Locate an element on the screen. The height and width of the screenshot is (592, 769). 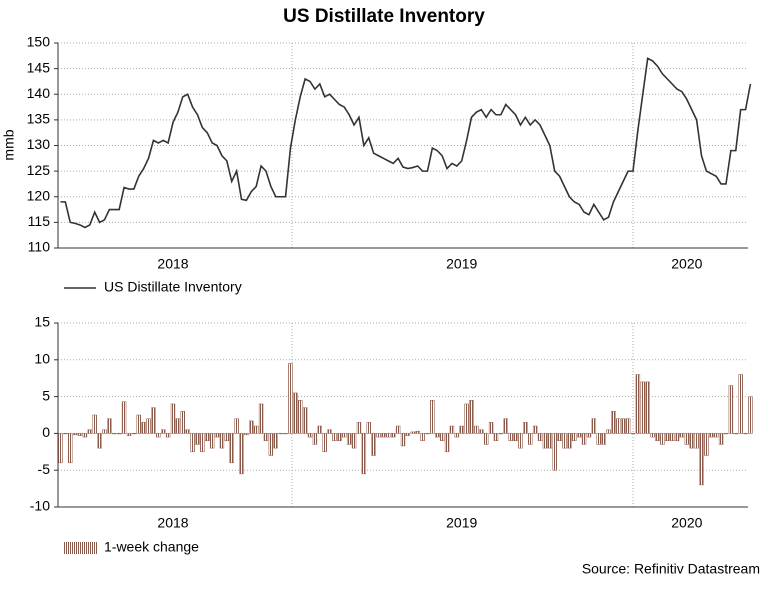
x-tick-label: 2018 is located at coordinates (172, 523).